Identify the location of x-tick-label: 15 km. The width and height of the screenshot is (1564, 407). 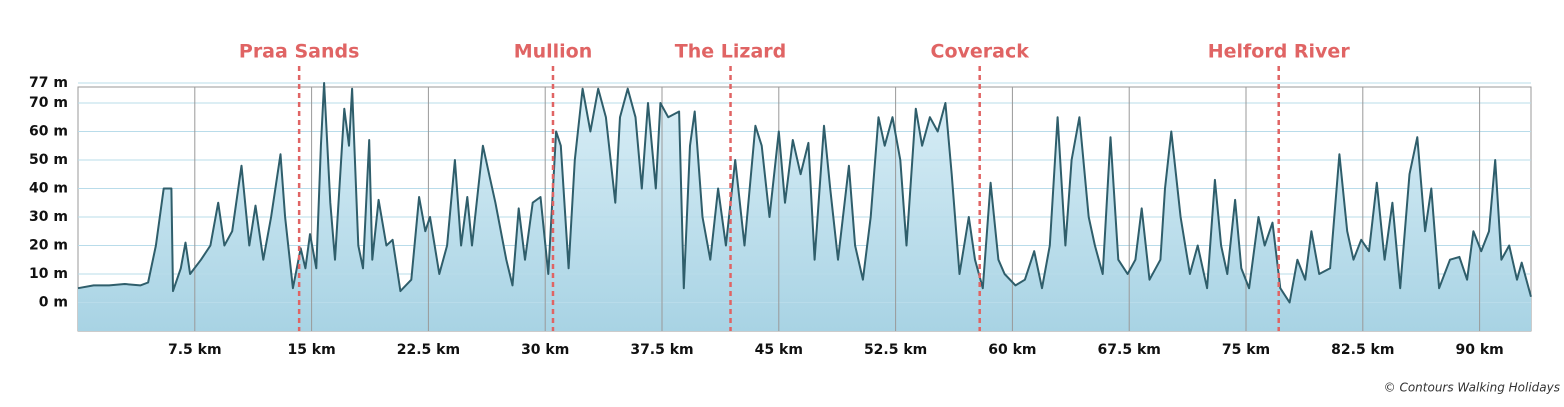
(311, 350).